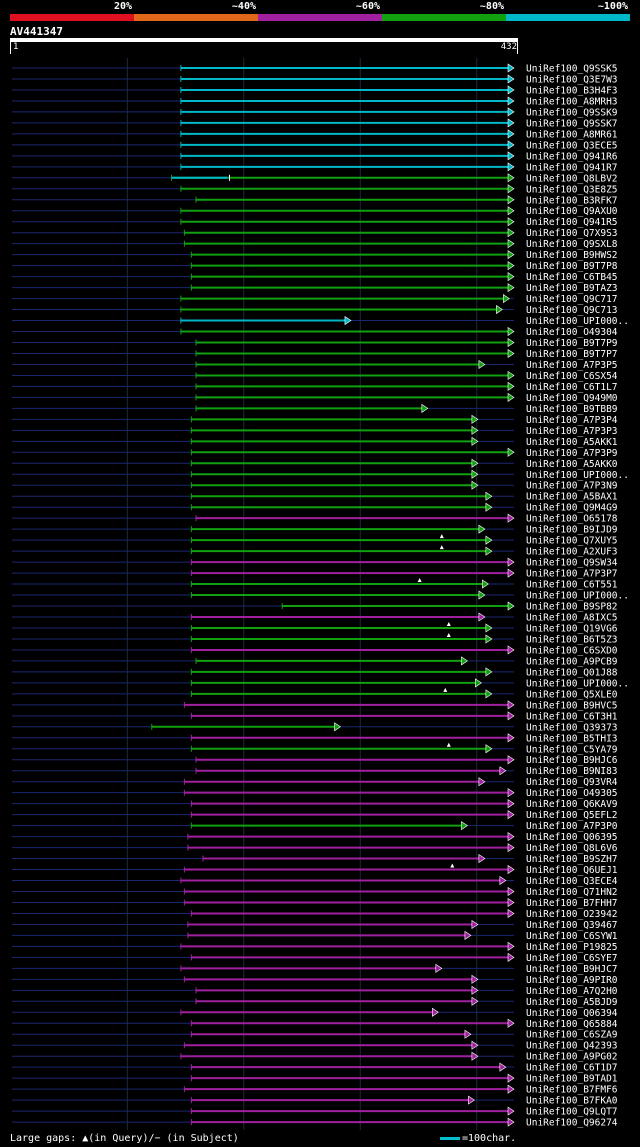  I want to click on hit-label: UniRef100_Q65884, so click(572, 1024).